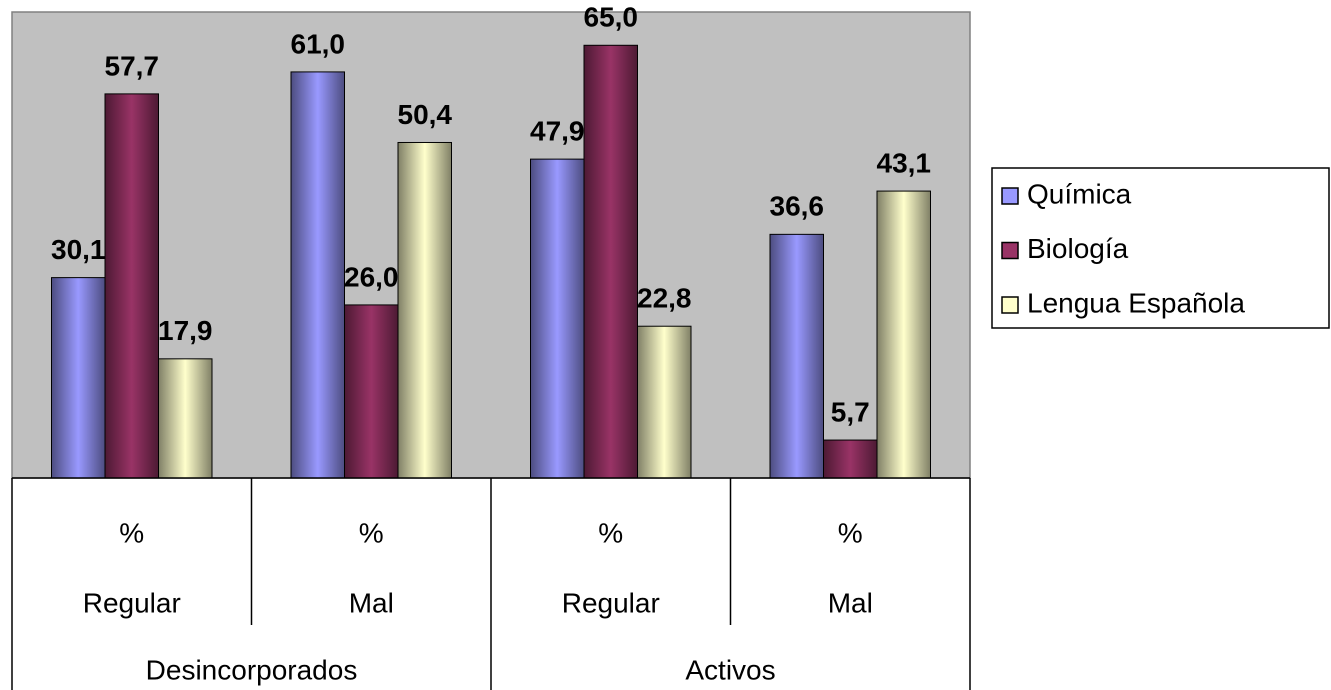 The height and width of the screenshot is (690, 1331). Describe the element at coordinates (1079, 193) in the screenshot. I see `legend-label: Química` at that location.